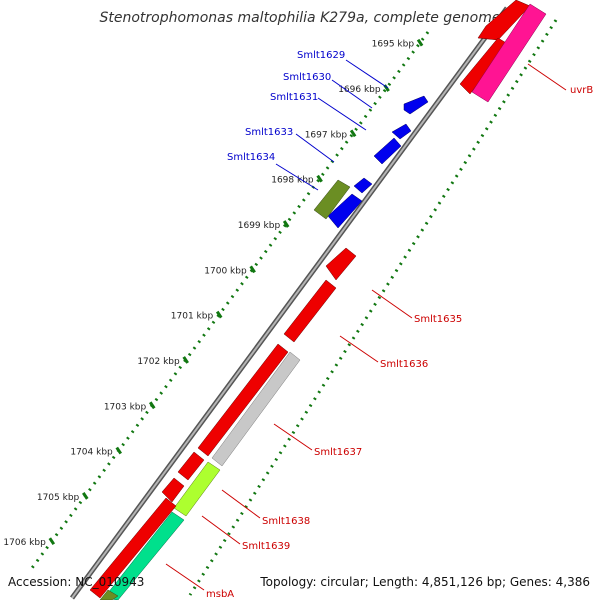 Image resolution: width=600 pixels, height=600 pixels. I want to click on gene-feature-smlt1633, so click(363, 185).